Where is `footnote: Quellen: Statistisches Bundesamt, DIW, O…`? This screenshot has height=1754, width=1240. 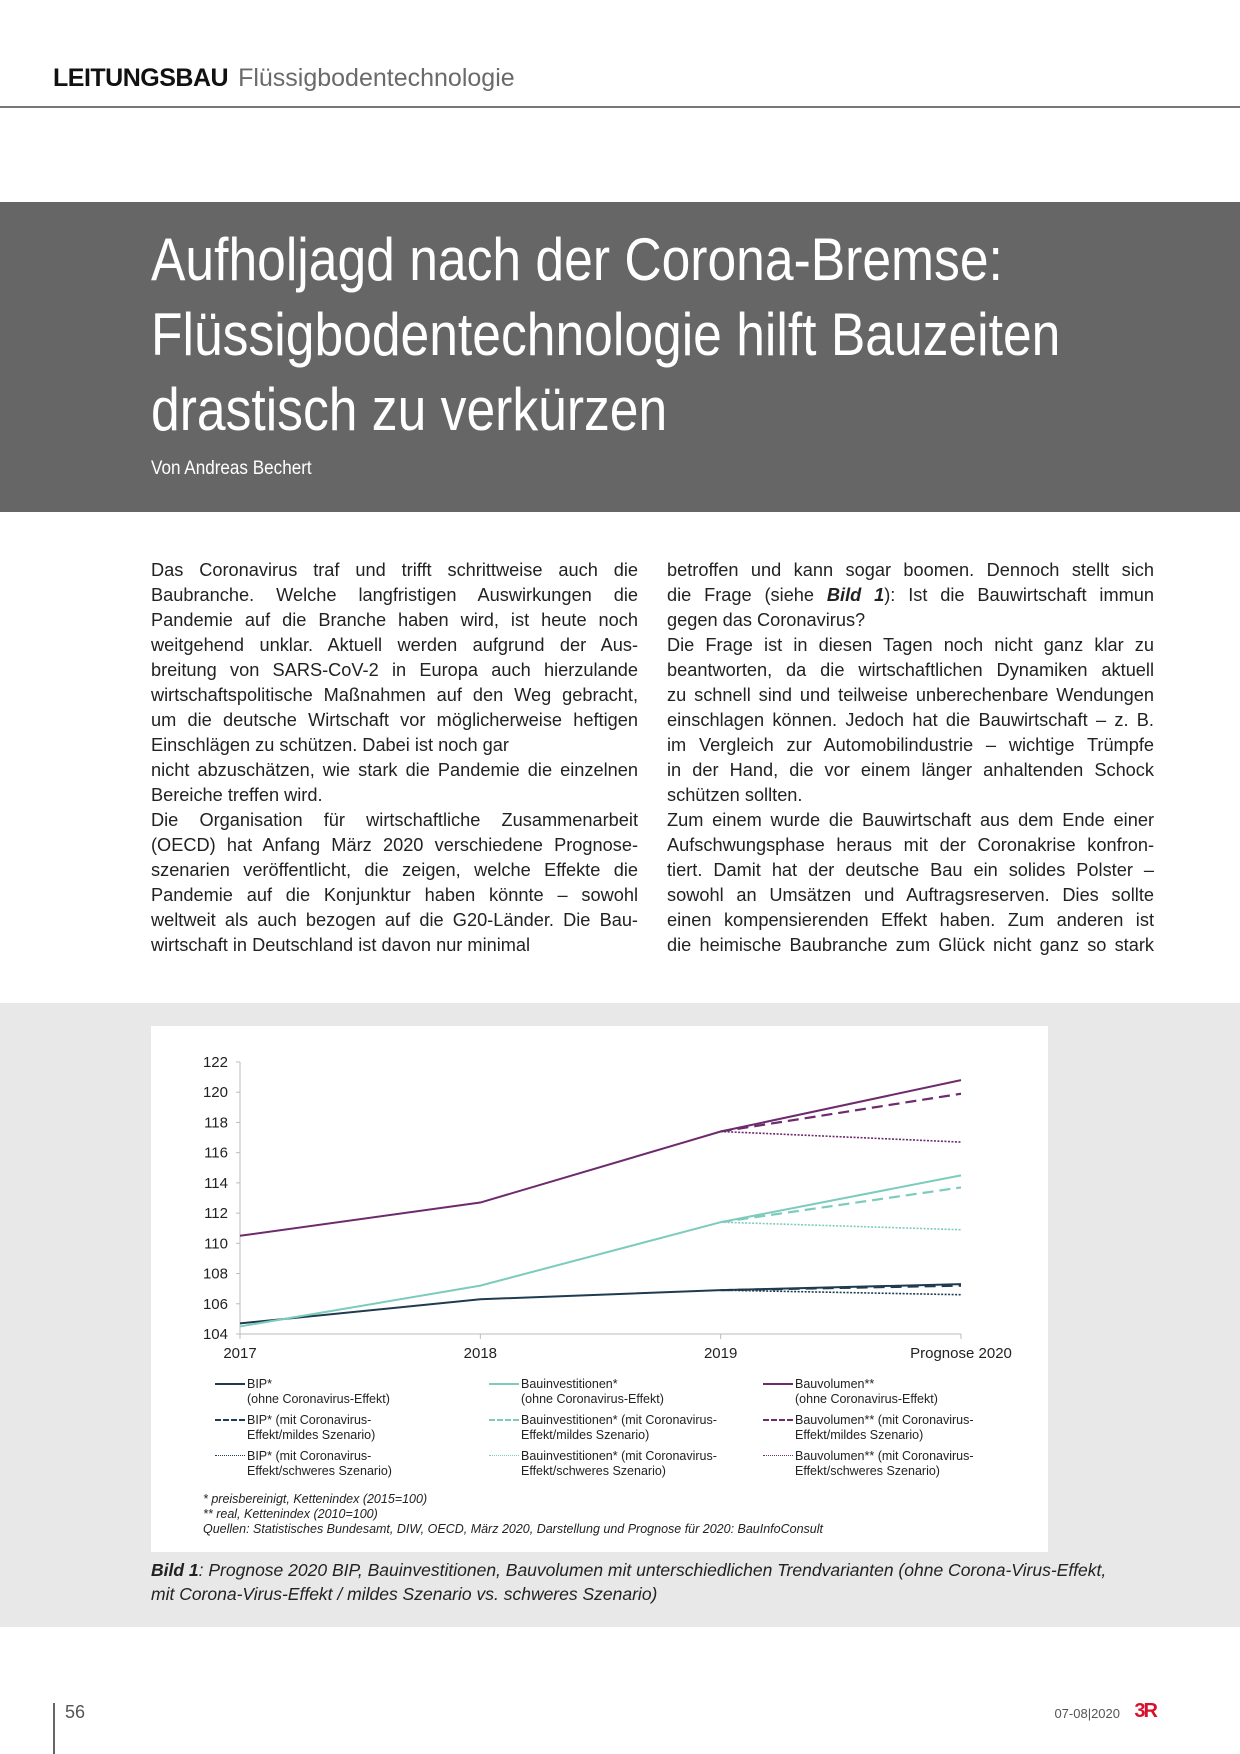
footnote: Quellen: Statistisches Bundesamt, DIW, O… is located at coordinates (513, 1529).